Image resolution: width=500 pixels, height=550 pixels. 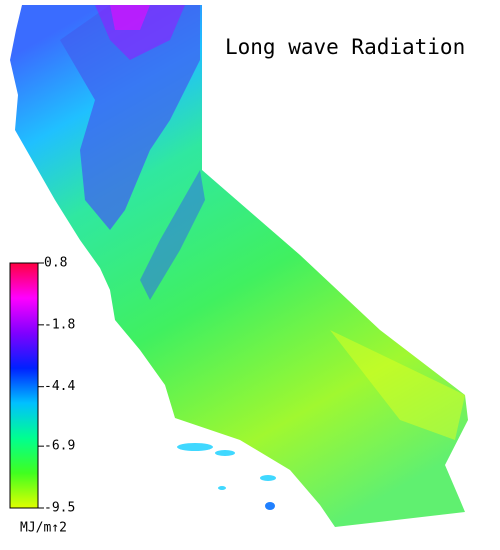 I want to click on colorbar-ticks: 0.8 -1.8 -4.4 -6.9 -9.5, so click(x=56, y=386).